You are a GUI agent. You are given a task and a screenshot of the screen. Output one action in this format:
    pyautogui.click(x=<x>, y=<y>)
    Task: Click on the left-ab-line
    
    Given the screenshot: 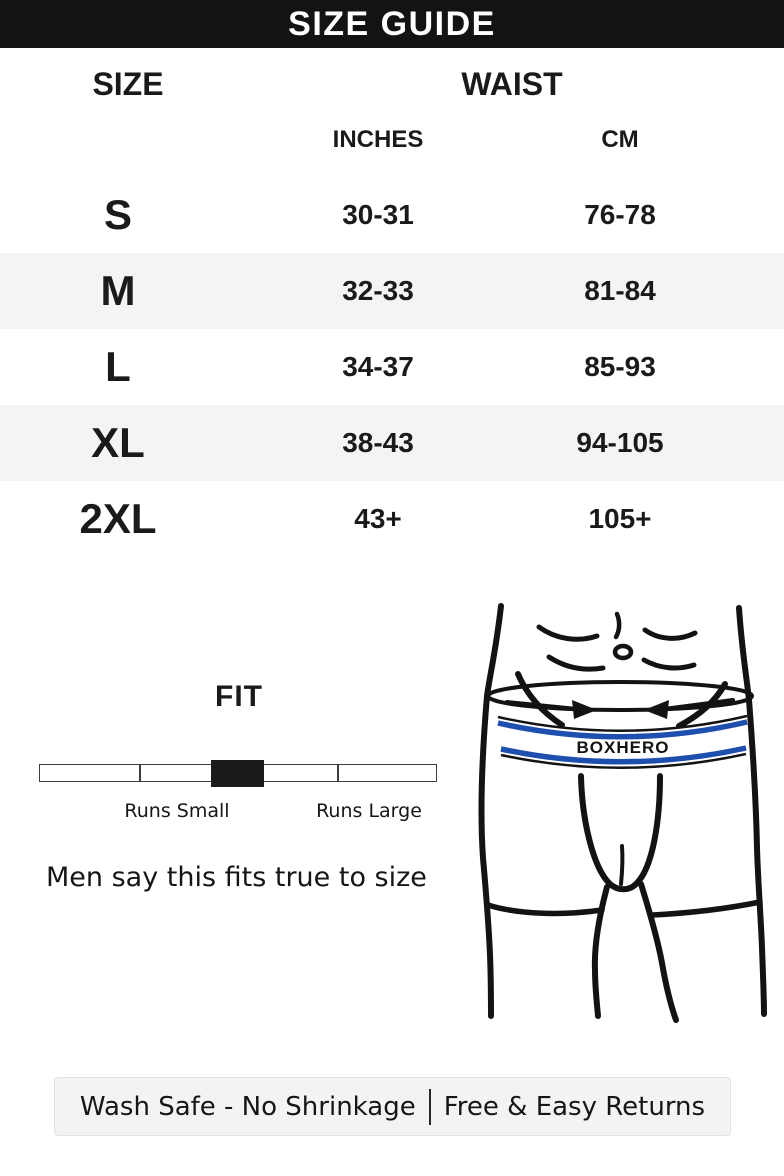 What is the action you would take?
    pyautogui.click(x=576, y=663)
    